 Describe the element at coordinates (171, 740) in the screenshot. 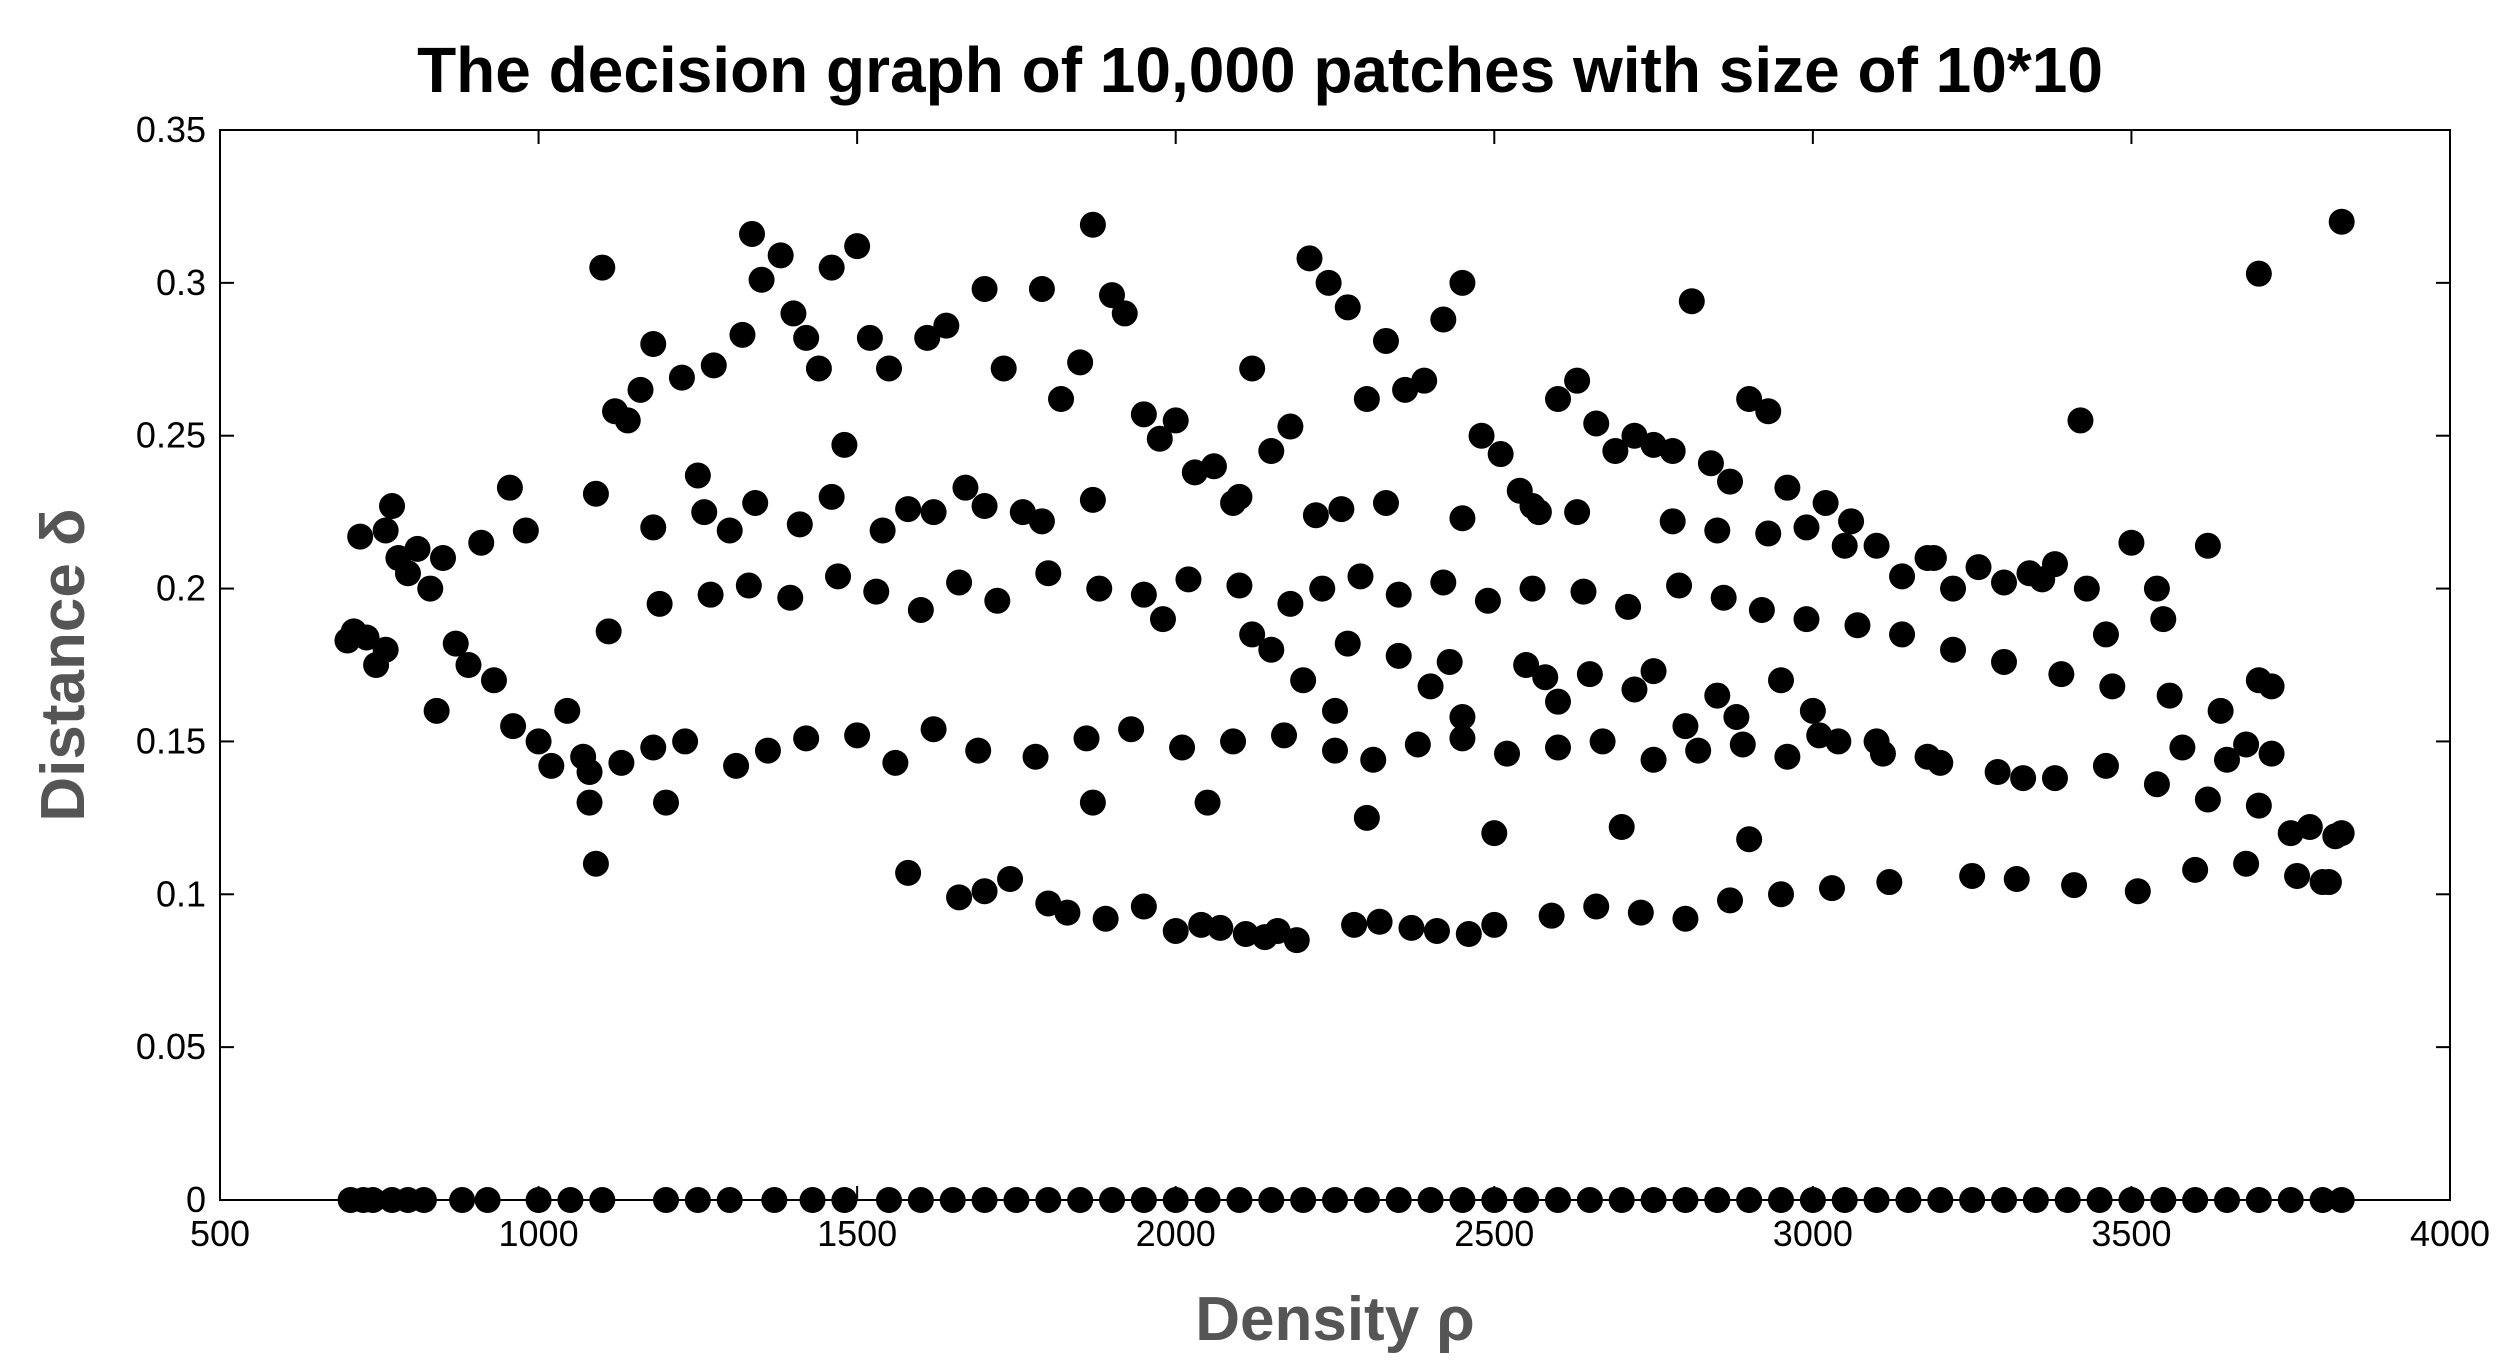

I see `y-tick-label: 0.15` at that location.